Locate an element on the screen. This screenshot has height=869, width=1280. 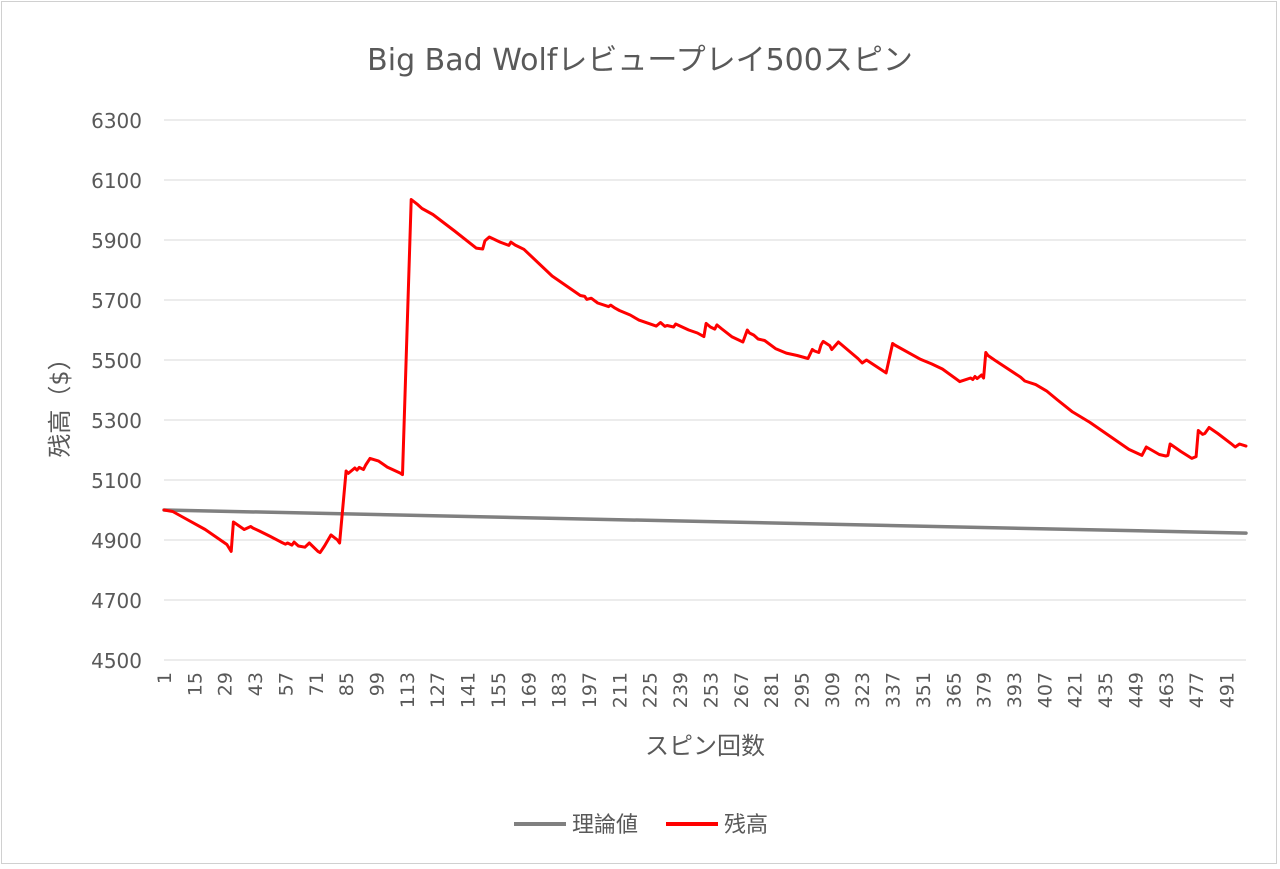
x-tick-label: 183 is located at coordinates (560, 690).